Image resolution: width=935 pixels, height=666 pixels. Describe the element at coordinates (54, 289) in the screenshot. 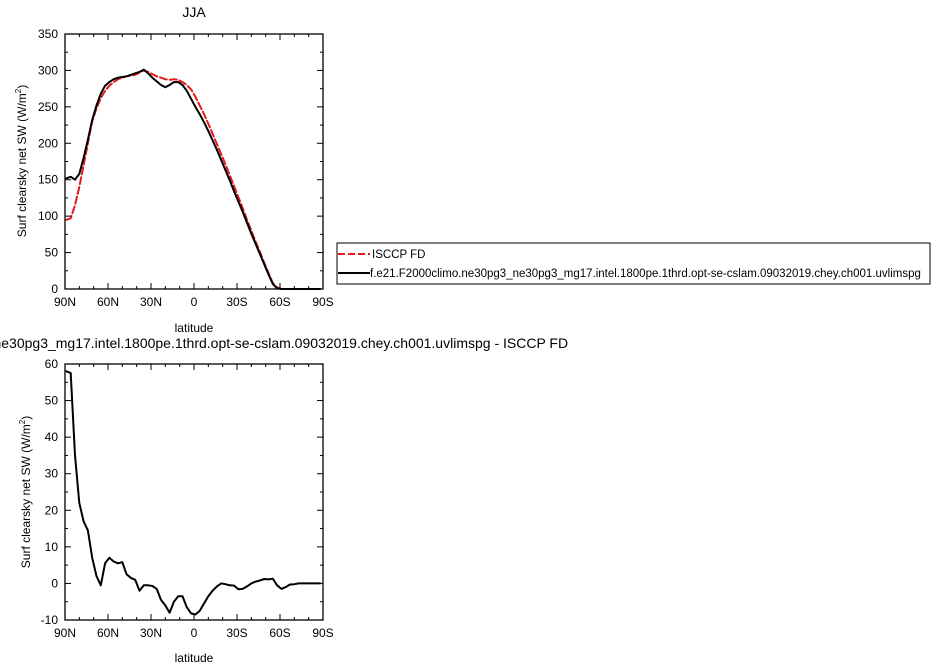

I see `top-y-tick-label: 0` at that location.